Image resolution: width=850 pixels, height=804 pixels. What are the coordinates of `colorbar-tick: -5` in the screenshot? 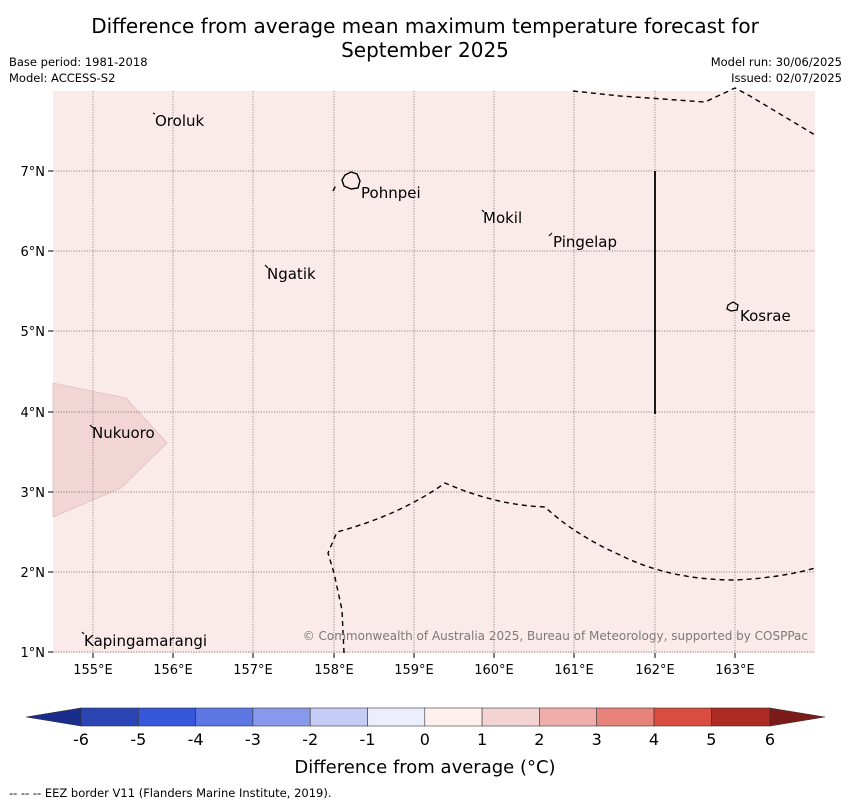 It's located at (138, 739).